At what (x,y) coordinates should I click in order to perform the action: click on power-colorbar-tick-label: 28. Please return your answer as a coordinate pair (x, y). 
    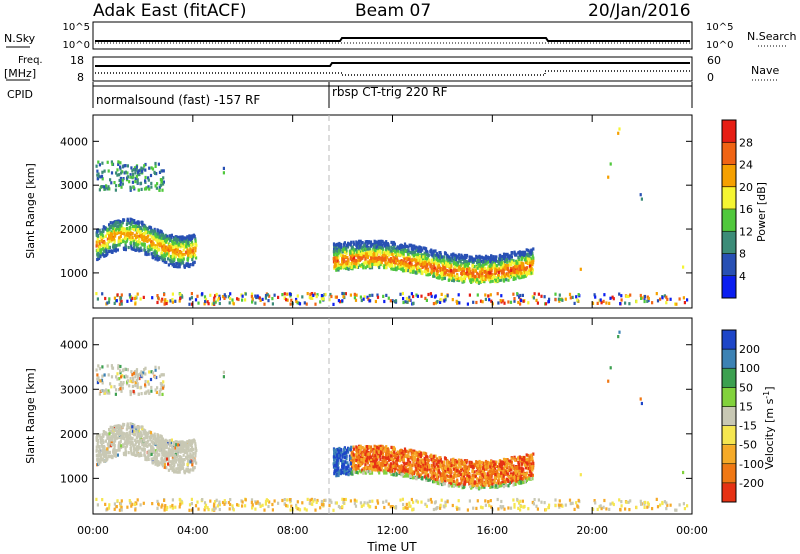
    Looking at the image, I should click on (746, 142).